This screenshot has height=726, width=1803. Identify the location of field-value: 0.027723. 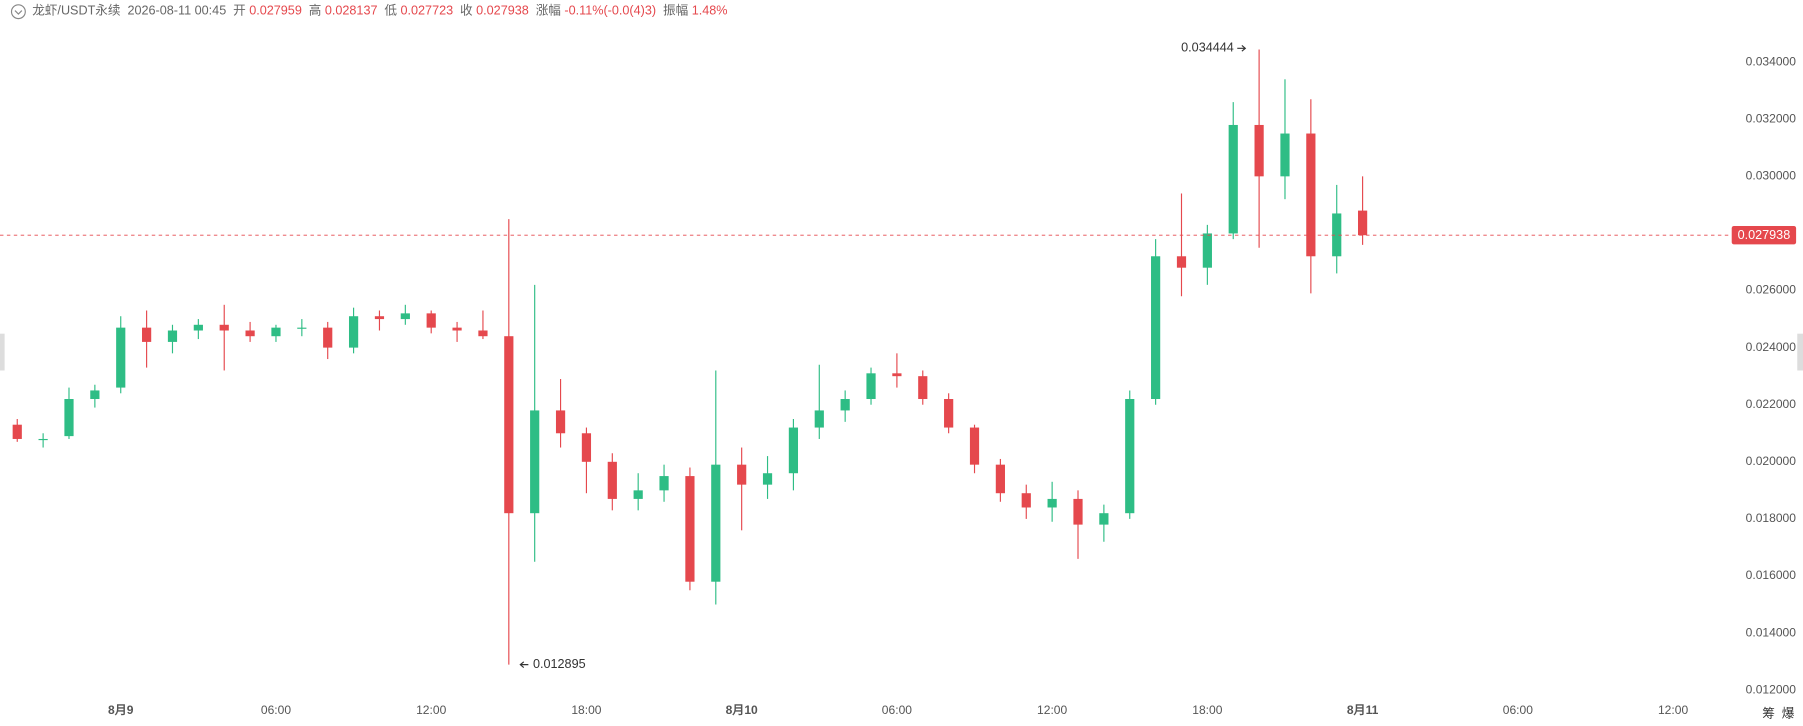
(426, 11).